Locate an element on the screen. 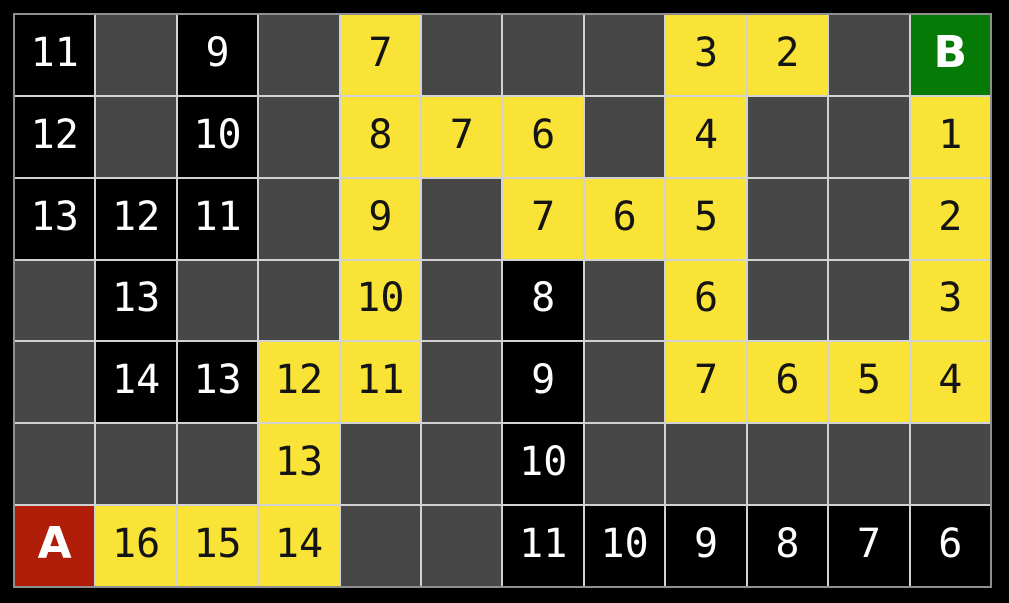 This screenshot has width=1009, height=603. grid-cell-r5c6: 10 is located at coordinates (543, 464).